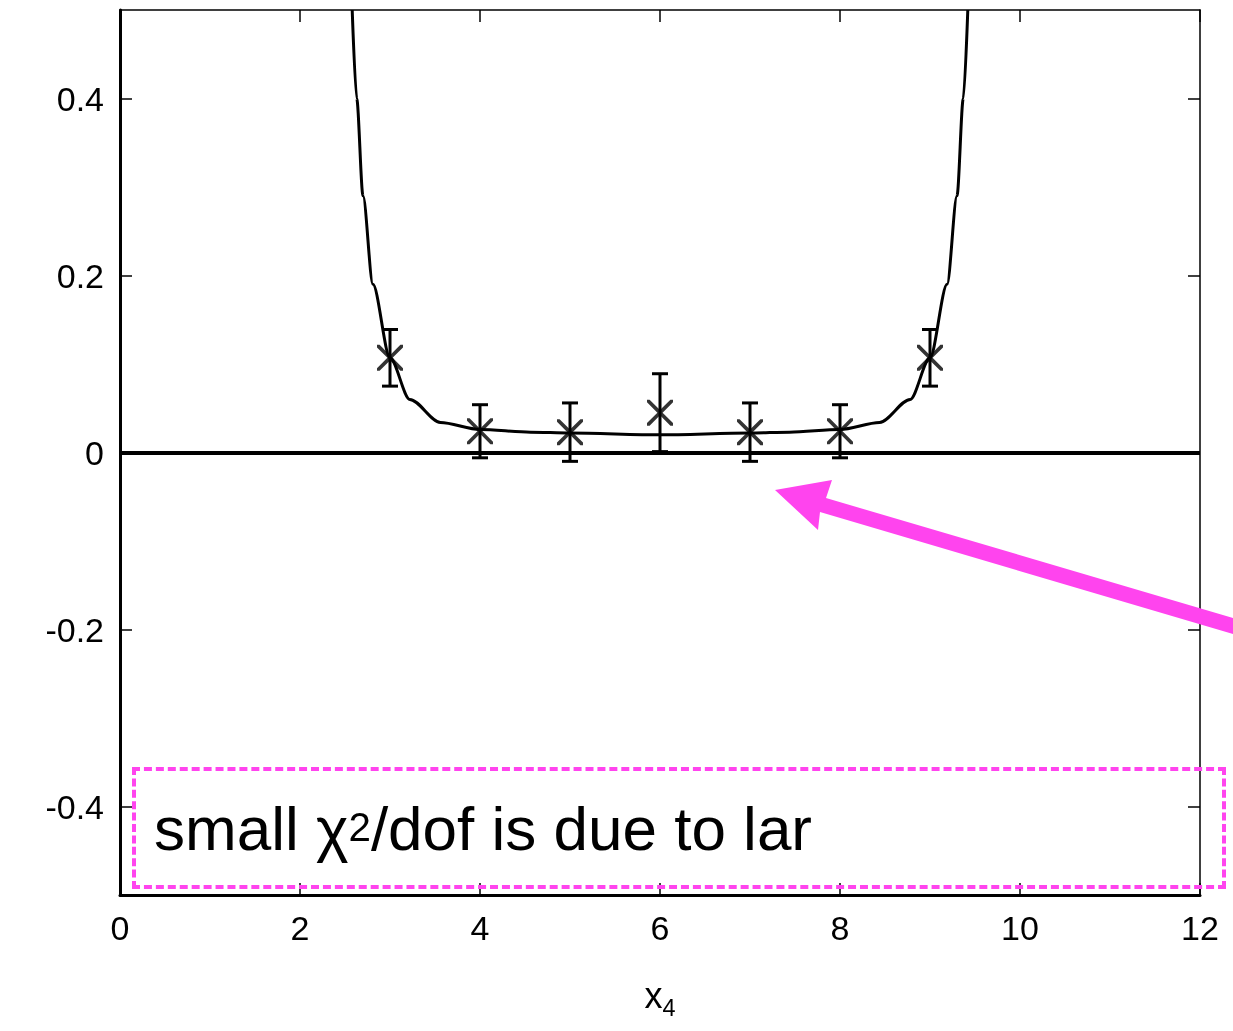  Describe the element at coordinates (80, 98) in the screenshot. I see `y-tick-label: 0.4` at that location.